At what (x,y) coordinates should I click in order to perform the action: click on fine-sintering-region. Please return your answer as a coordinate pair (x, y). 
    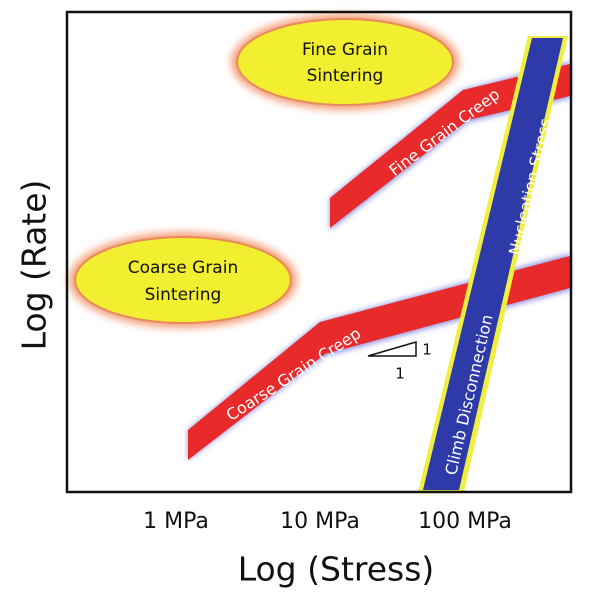
    Looking at the image, I should click on (345, 62).